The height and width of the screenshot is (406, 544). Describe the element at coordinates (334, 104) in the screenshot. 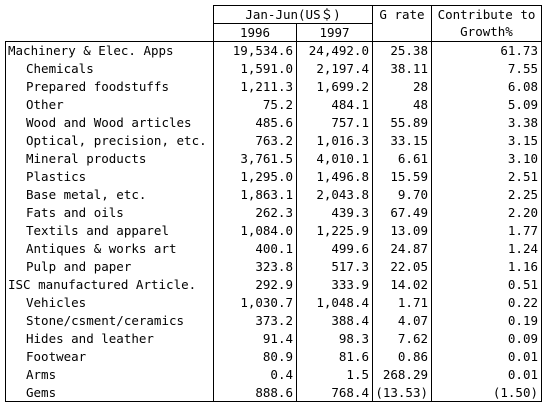

I see `row-value-1997: 484.1` at that location.